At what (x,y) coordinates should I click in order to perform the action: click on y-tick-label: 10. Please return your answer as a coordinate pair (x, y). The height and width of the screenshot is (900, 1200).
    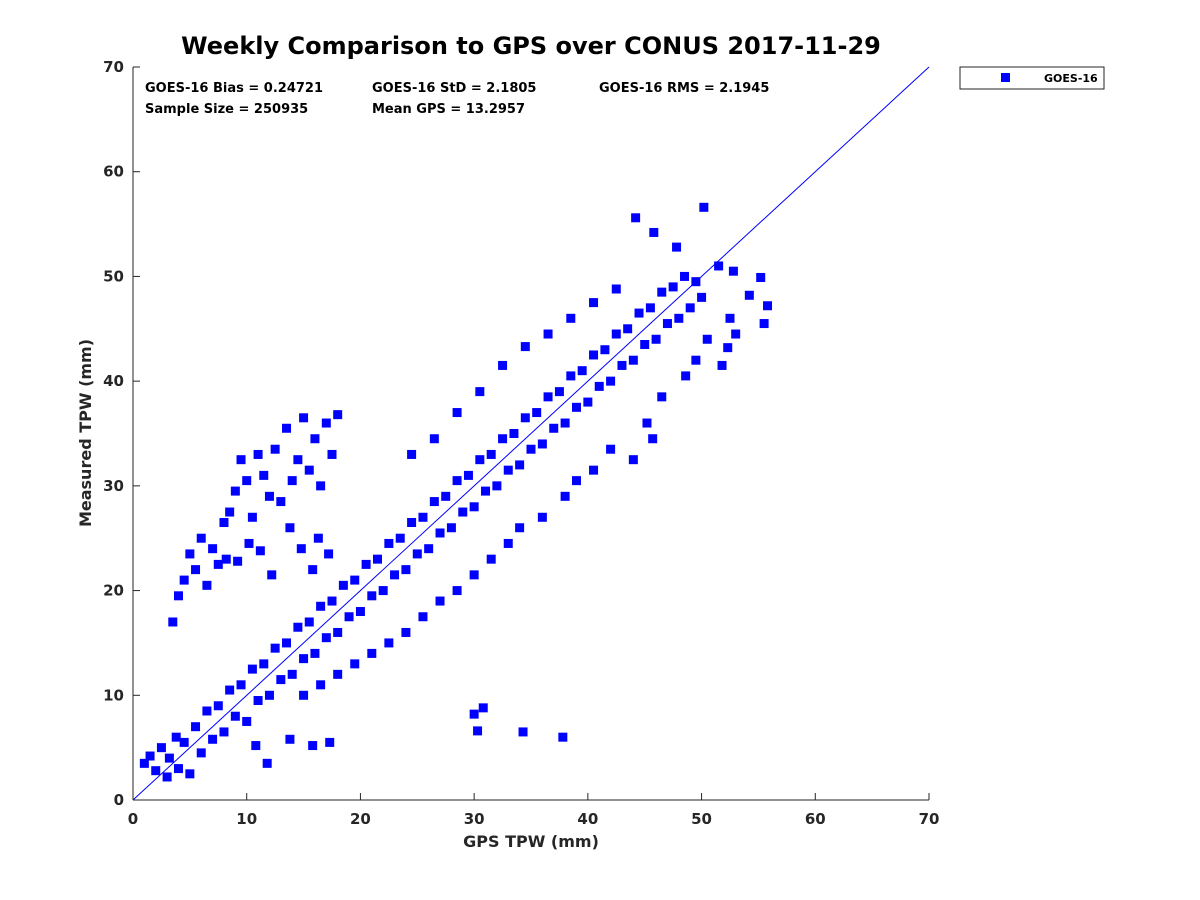
    Looking at the image, I should click on (113, 695).